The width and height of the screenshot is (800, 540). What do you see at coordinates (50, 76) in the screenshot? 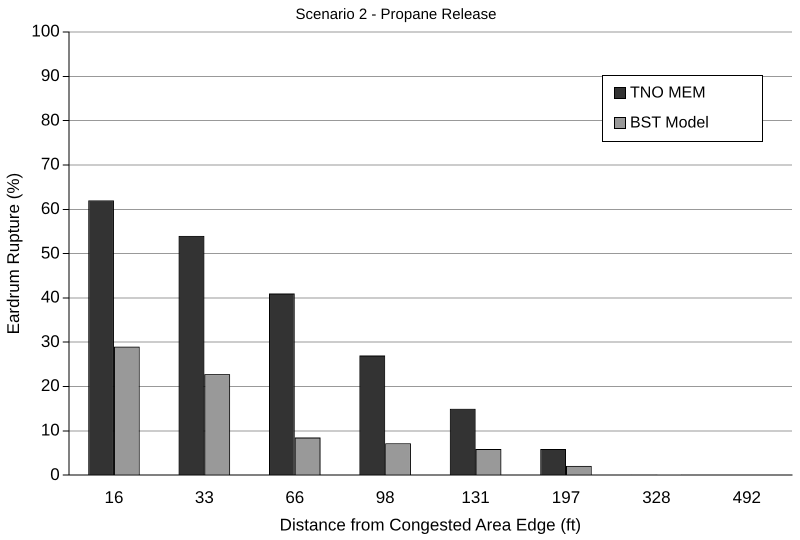
I see `y-tick-label: 90` at bounding box center [50, 76].